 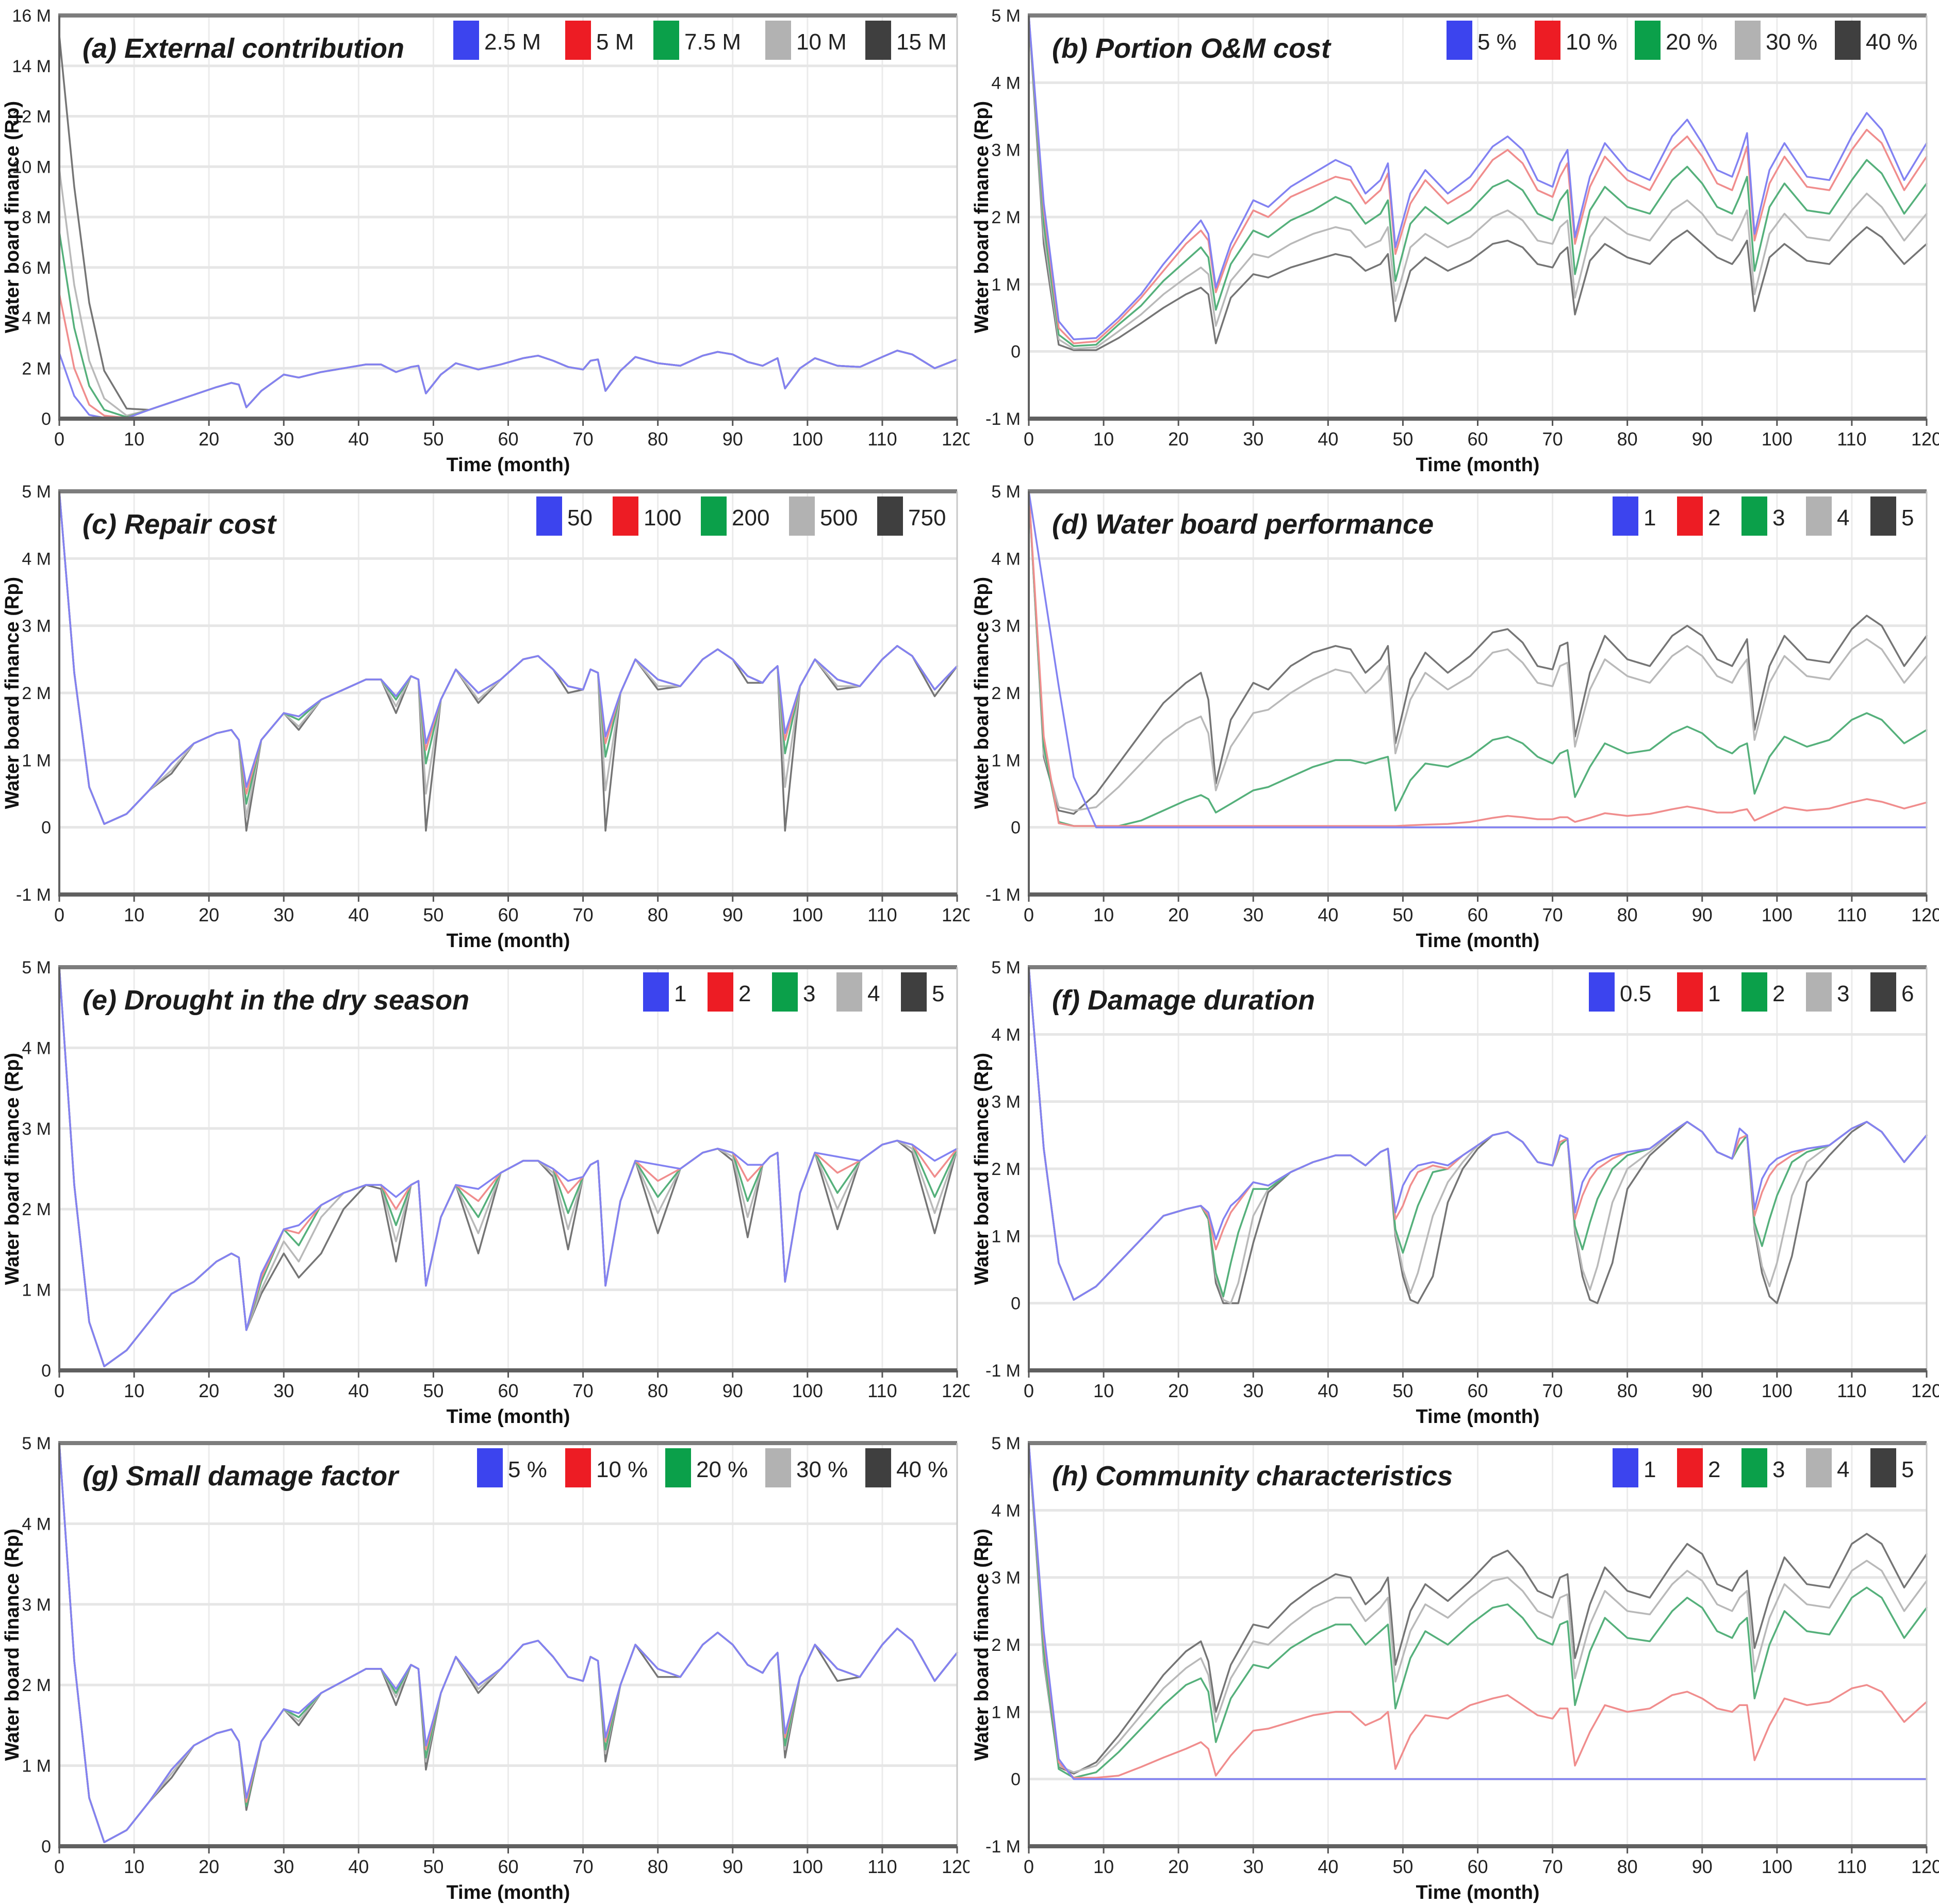 I want to click on y-tick-label: 14 M, so click(x=32, y=66).